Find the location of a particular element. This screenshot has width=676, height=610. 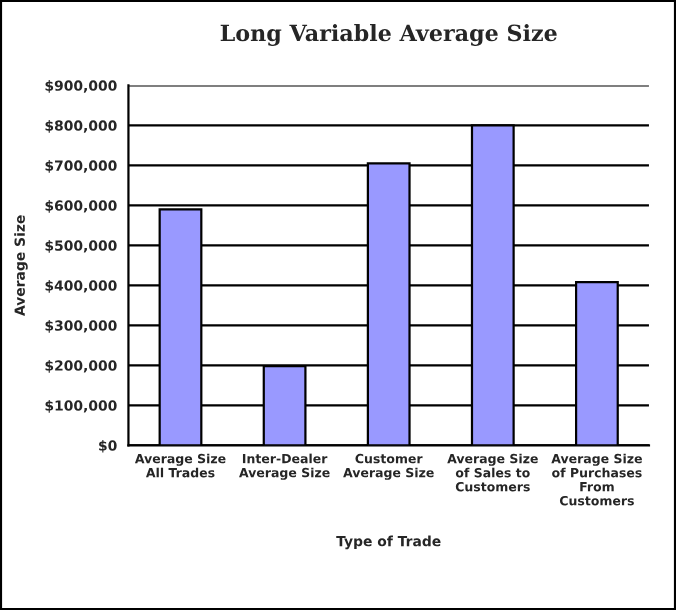

chart-title: Long Variable Average Size is located at coordinates (388, 35).